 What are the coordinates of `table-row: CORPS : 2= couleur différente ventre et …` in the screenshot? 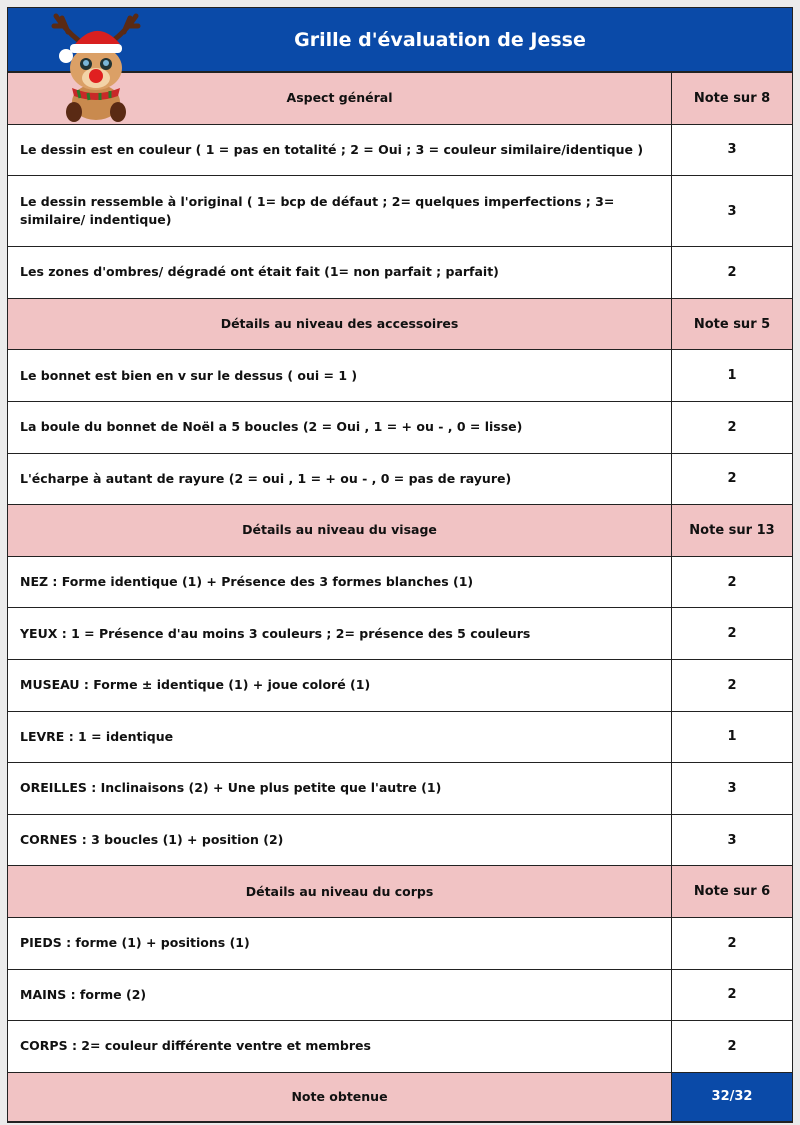 It's located at (400, 1047).